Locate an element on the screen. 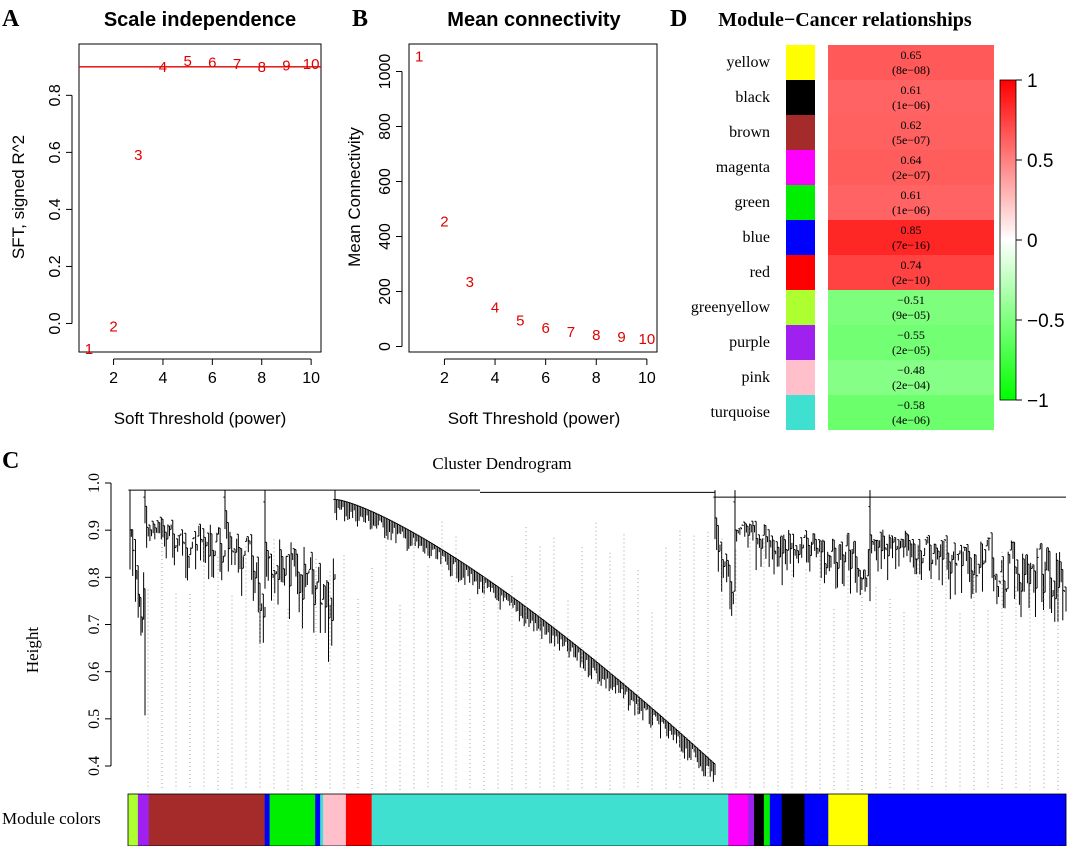 Image resolution: width=1080 pixels, height=846 pixels. p-value: (5e−07) is located at coordinates (911, 140).